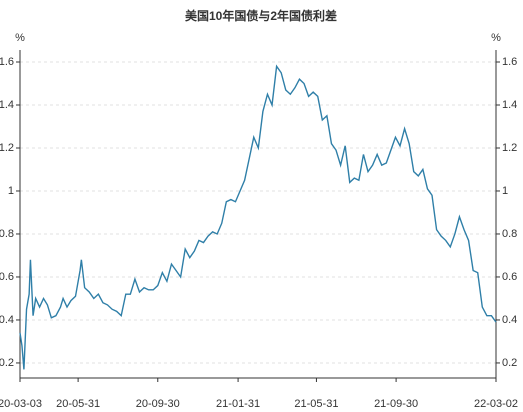 This screenshot has width=523, height=412. I want to click on y2-tick-label: 0.4, so click(509, 320).